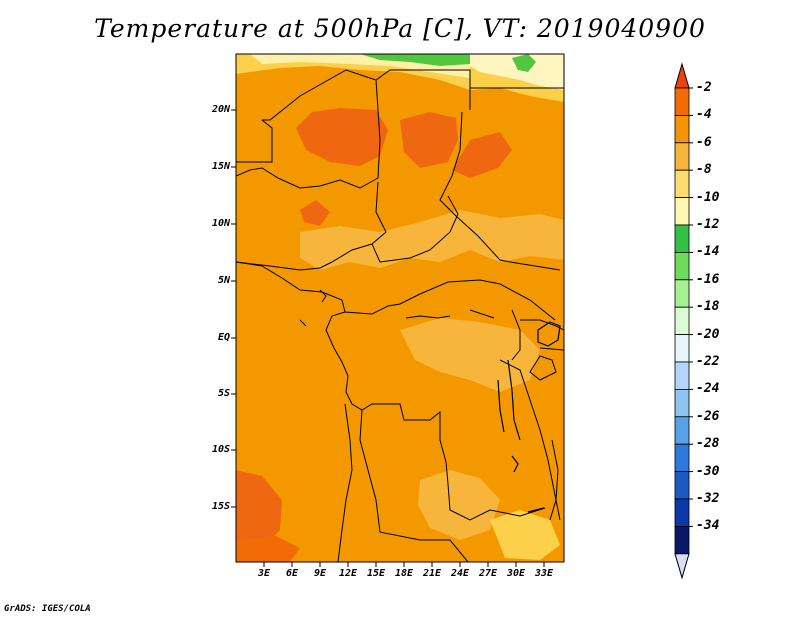 This screenshot has width=800, height=622. I want to click on colorbar, so click(683, 321).